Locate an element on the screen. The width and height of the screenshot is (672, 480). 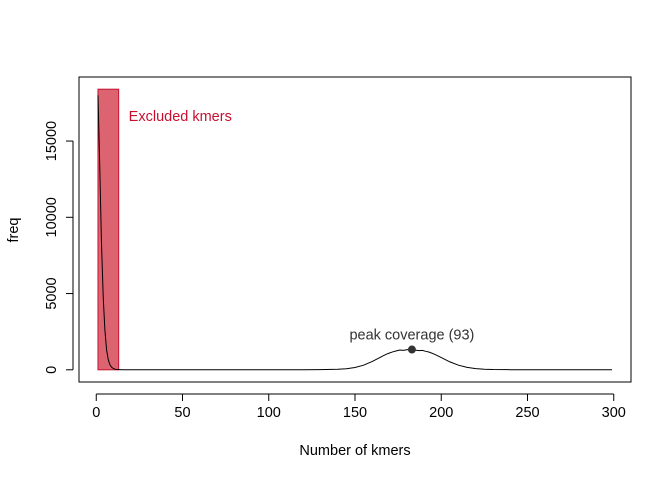
x-tick-label: 50 is located at coordinates (182, 413).